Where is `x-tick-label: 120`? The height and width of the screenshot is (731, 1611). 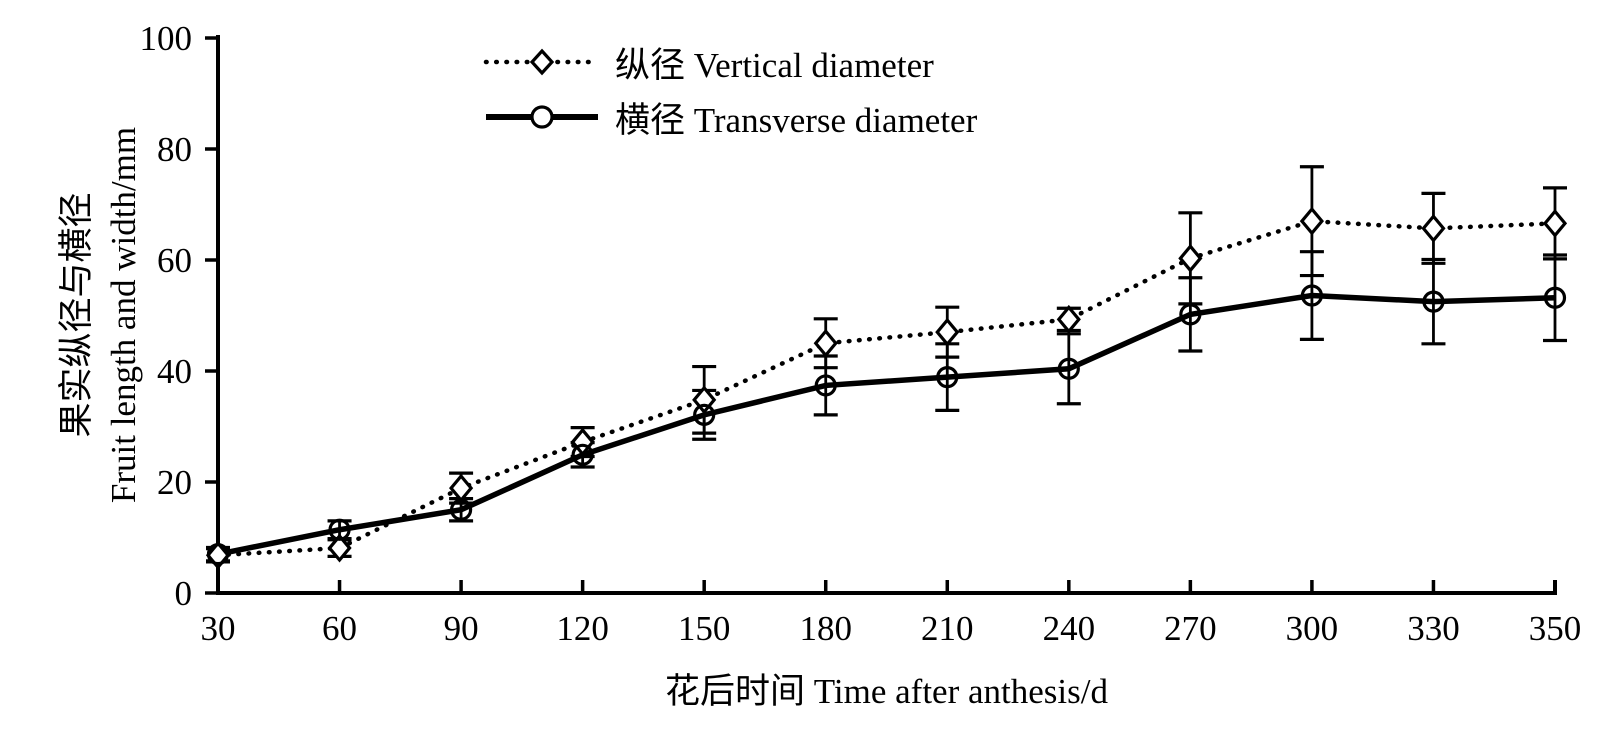 x-tick-label: 120 is located at coordinates (582, 628).